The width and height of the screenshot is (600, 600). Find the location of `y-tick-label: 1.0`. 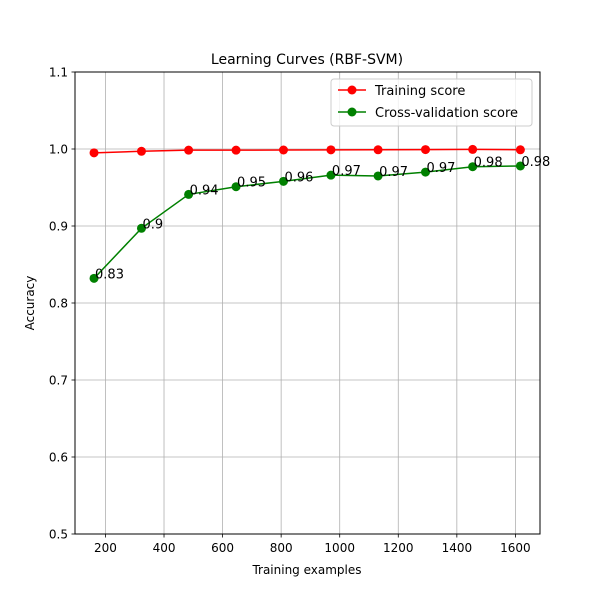

y-tick-label: 1.0 is located at coordinates (58, 150).